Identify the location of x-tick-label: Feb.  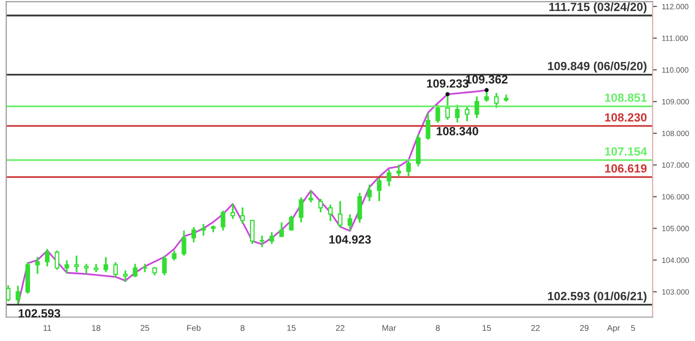
(194, 327).